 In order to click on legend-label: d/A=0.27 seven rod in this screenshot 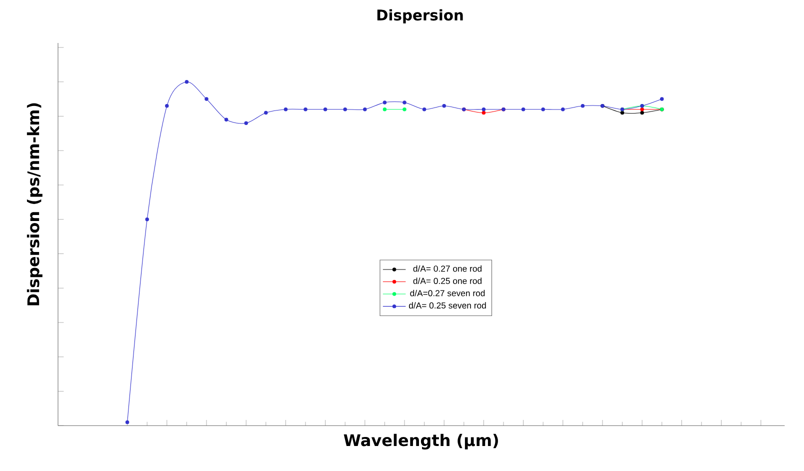, I will do `click(447, 293)`.